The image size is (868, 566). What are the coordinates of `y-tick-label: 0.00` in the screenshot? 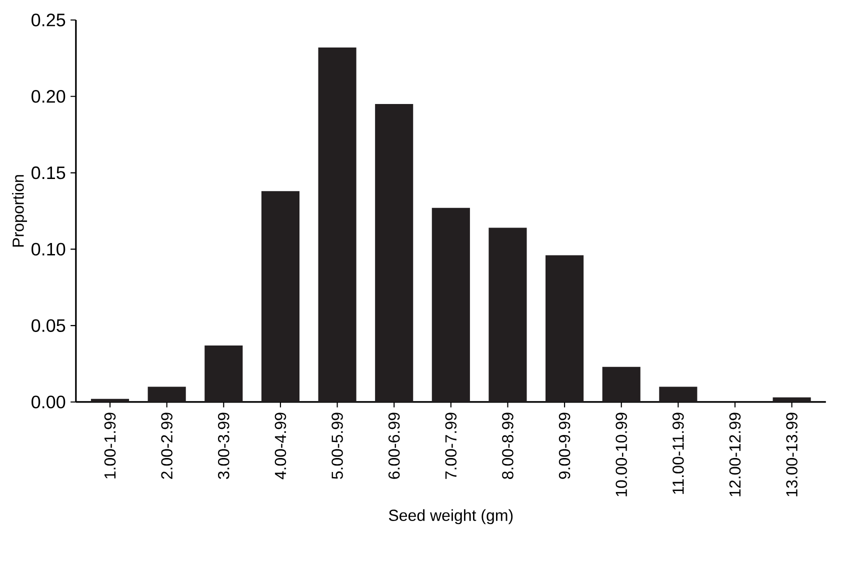 It's located at (49, 402).